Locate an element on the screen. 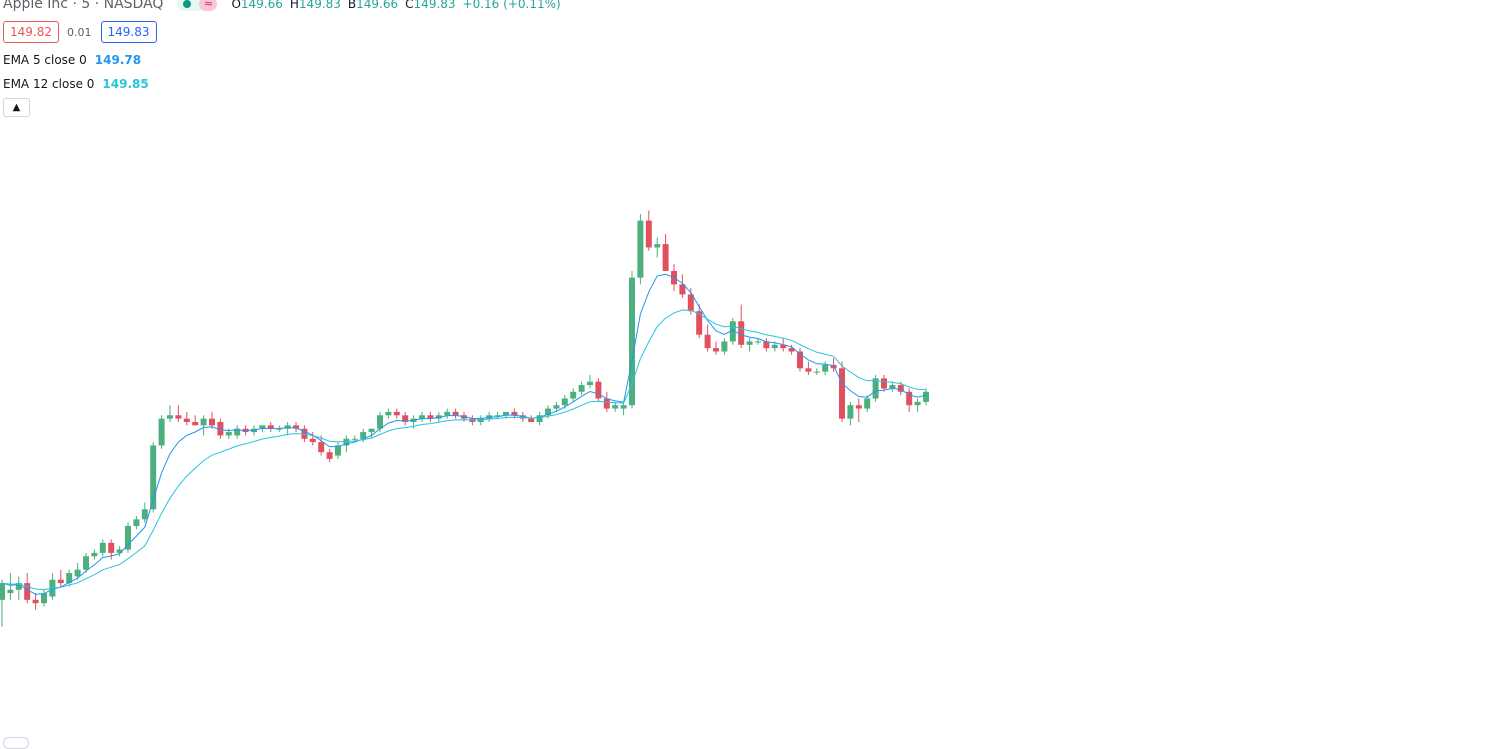 Image resolution: width=1510 pixels, height=749 pixels. indicator-name: EMA 12 close 0 is located at coordinates (49, 84).